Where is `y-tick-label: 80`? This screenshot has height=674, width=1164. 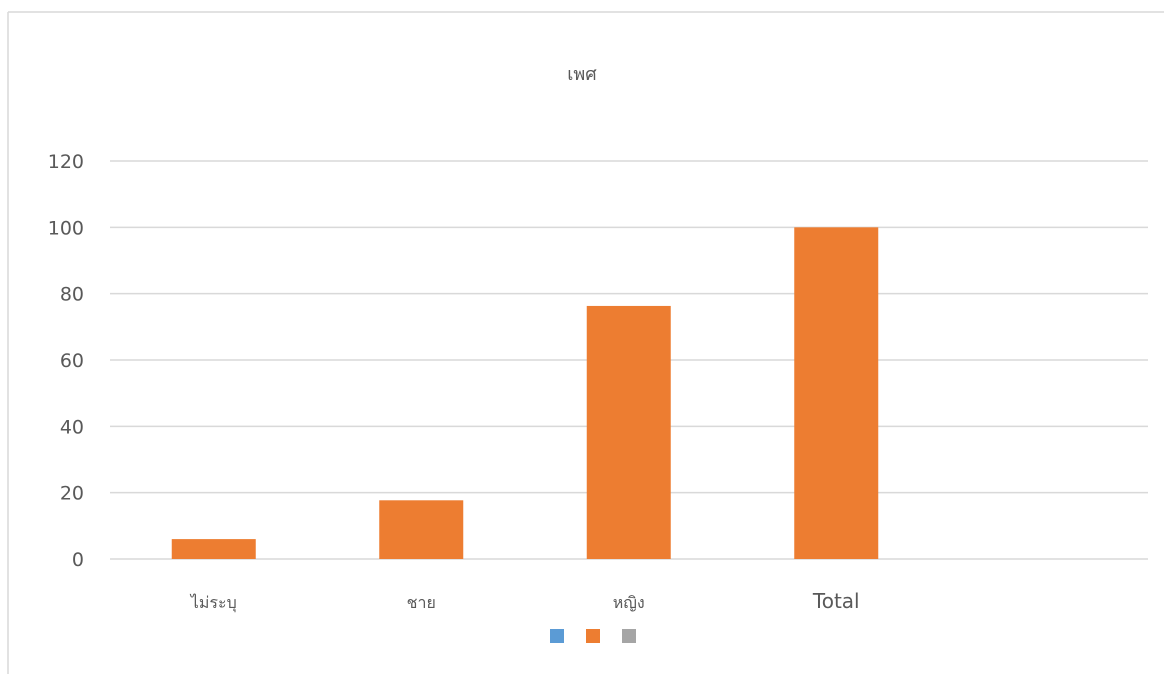
y-tick-label: 80 is located at coordinates (72, 295).